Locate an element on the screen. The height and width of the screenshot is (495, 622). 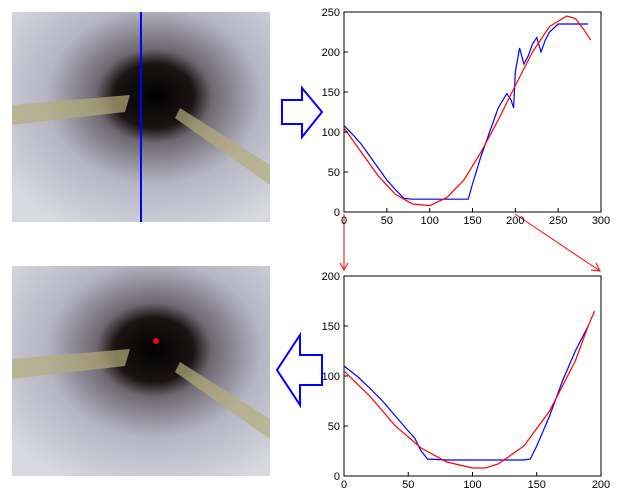
arrow-right is located at coordinates (302, 112).